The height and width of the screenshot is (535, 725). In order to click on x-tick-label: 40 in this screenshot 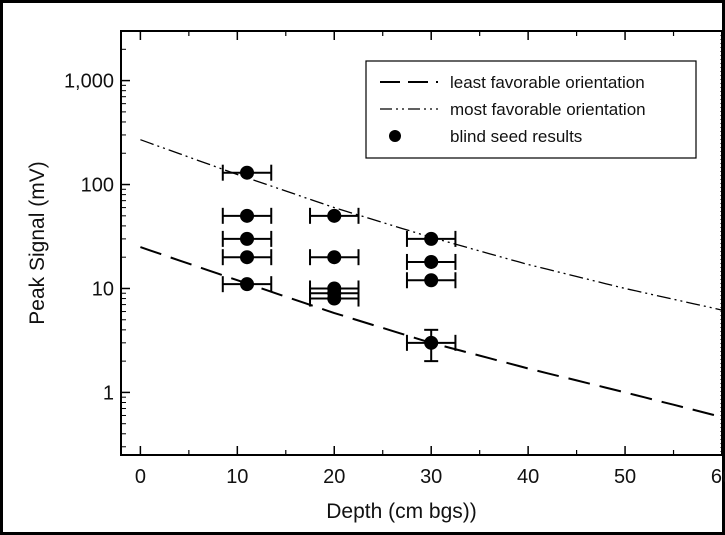, I will do `click(528, 477)`.